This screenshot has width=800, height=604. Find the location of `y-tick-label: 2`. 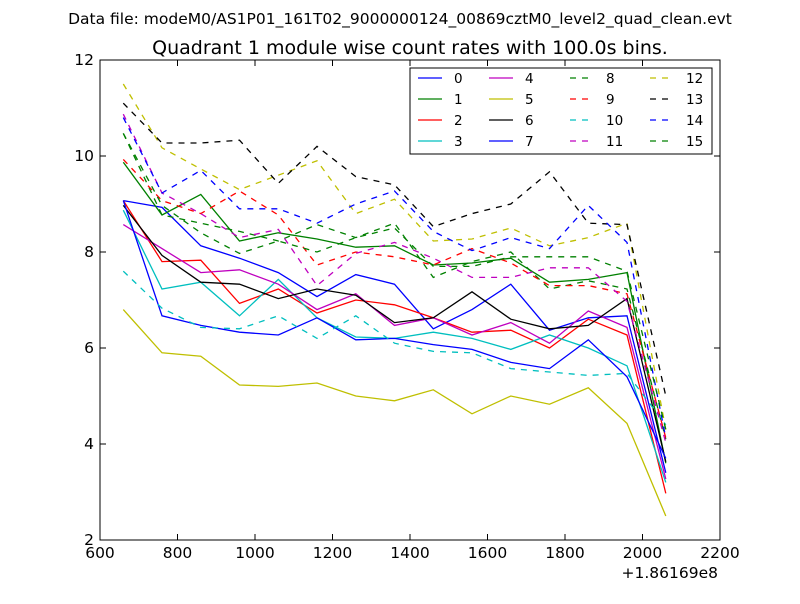

y-tick-label: 2 is located at coordinates (89, 540).